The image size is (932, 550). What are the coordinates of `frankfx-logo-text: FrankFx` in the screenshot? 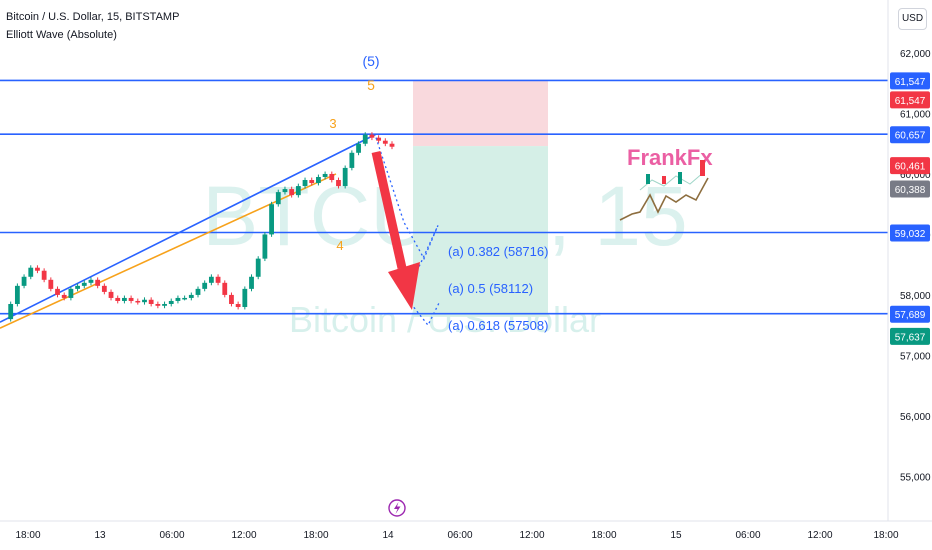 It's located at (670, 157).